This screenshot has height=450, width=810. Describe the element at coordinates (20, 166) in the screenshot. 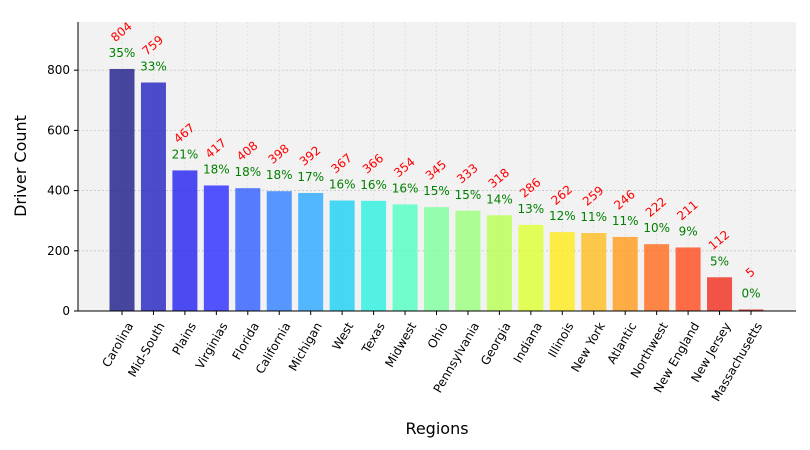

I see `y-axis-label: Driver Count` at that location.